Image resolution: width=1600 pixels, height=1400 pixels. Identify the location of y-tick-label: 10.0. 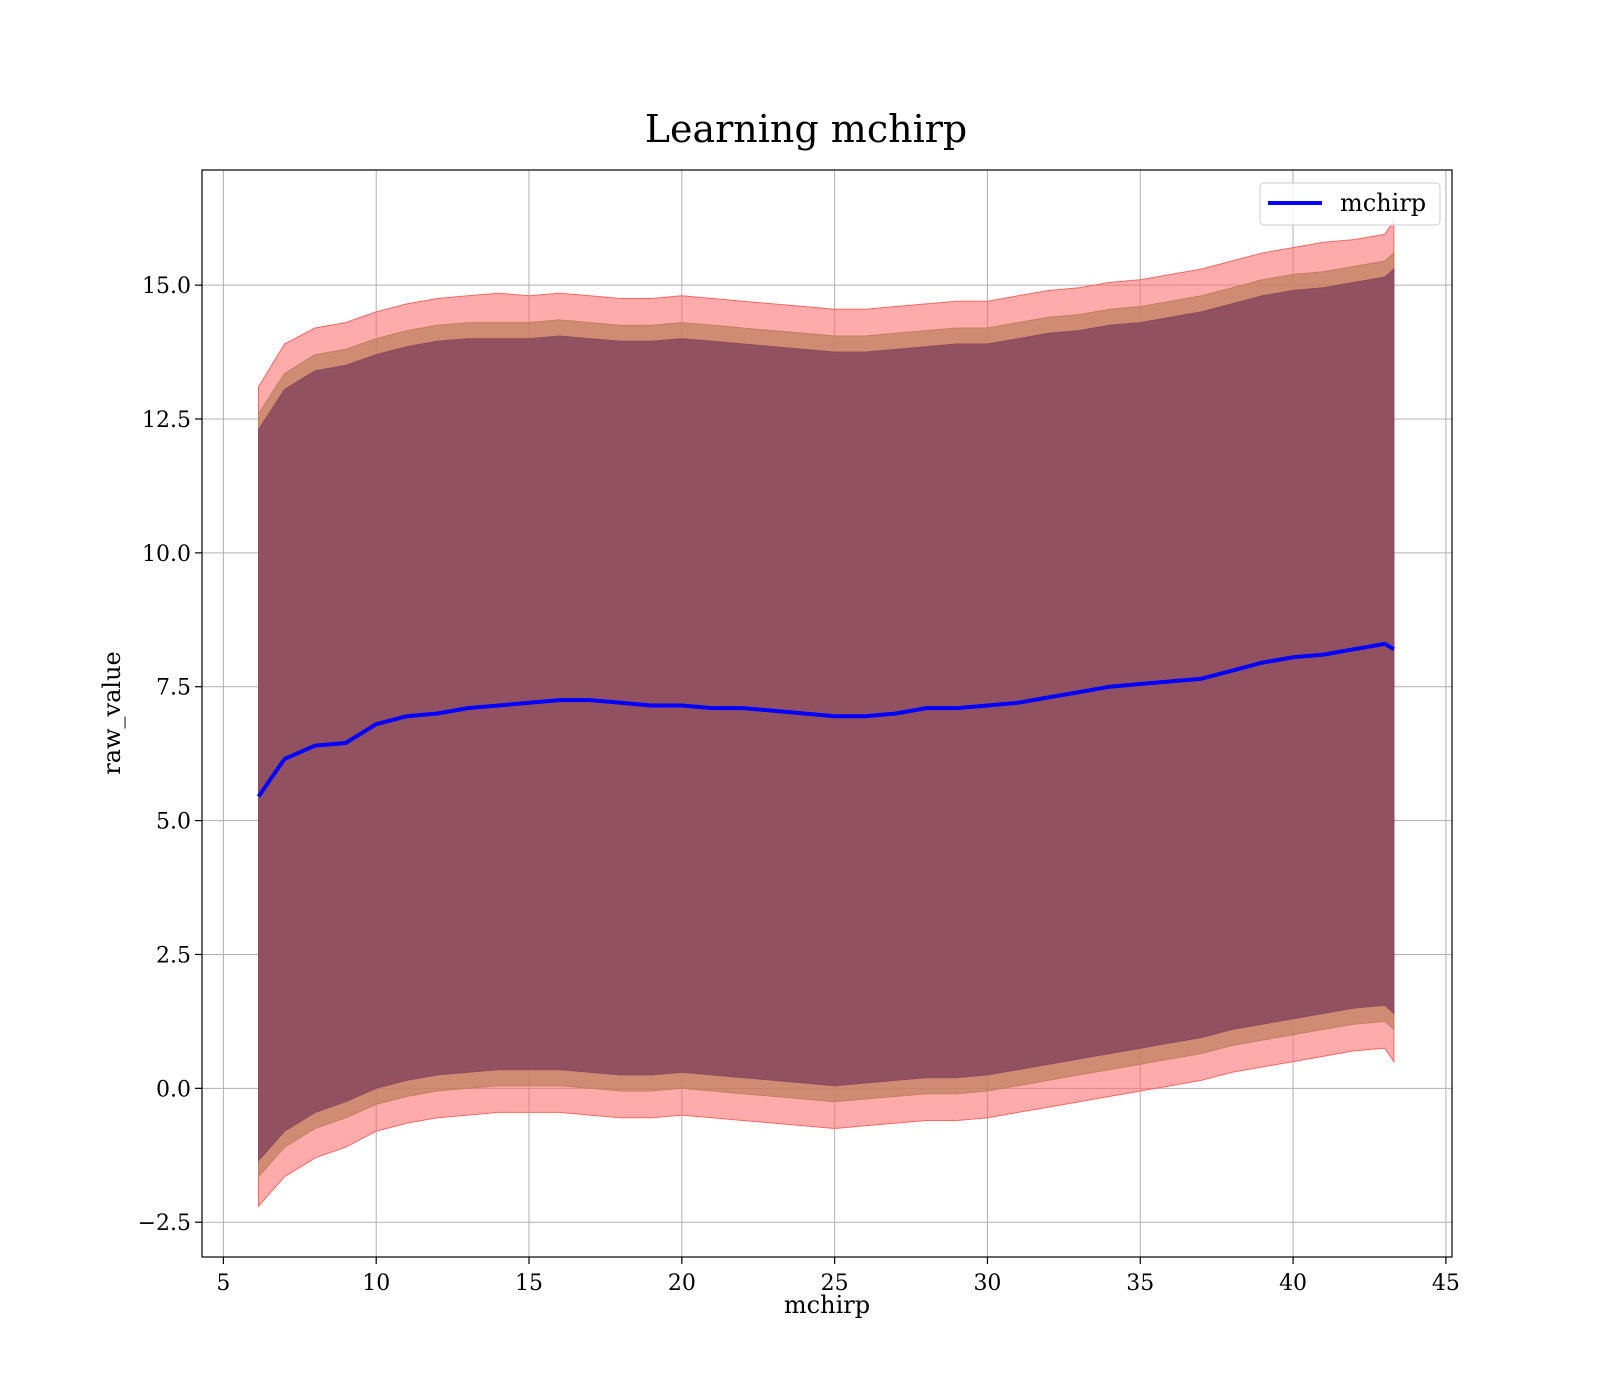
(166, 554).